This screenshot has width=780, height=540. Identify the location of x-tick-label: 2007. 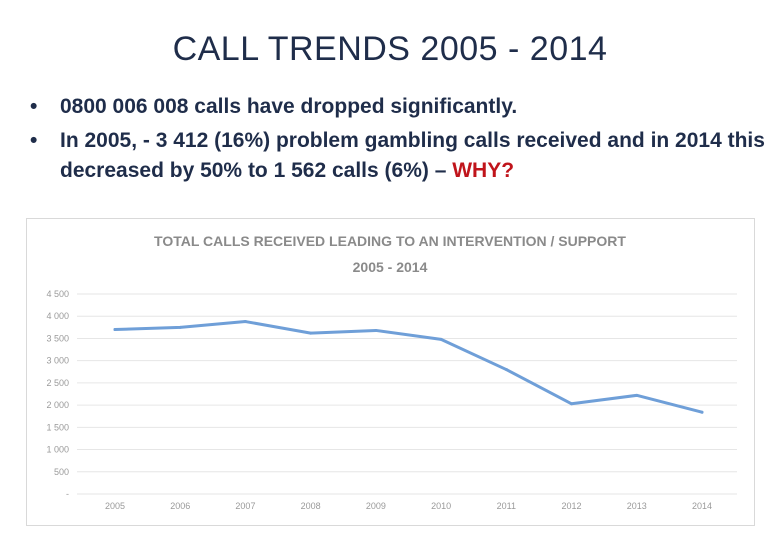
(245, 506).